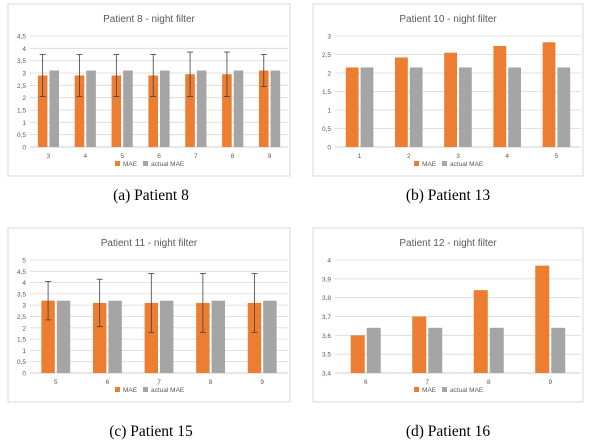  What do you see at coordinates (326, 279) in the screenshot?
I see `y-tick-label: 3,9` at bounding box center [326, 279].